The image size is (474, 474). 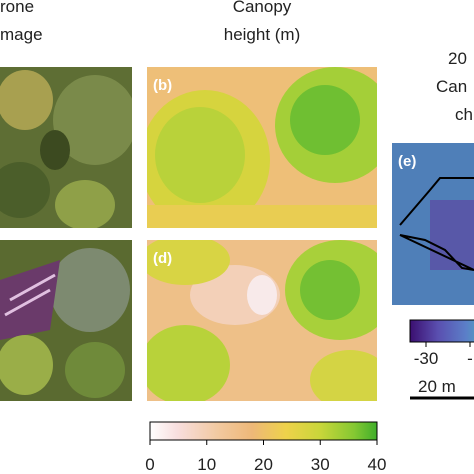 What do you see at coordinates (470, 358) in the screenshot?
I see `change-tick-partial: -` at bounding box center [470, 358].